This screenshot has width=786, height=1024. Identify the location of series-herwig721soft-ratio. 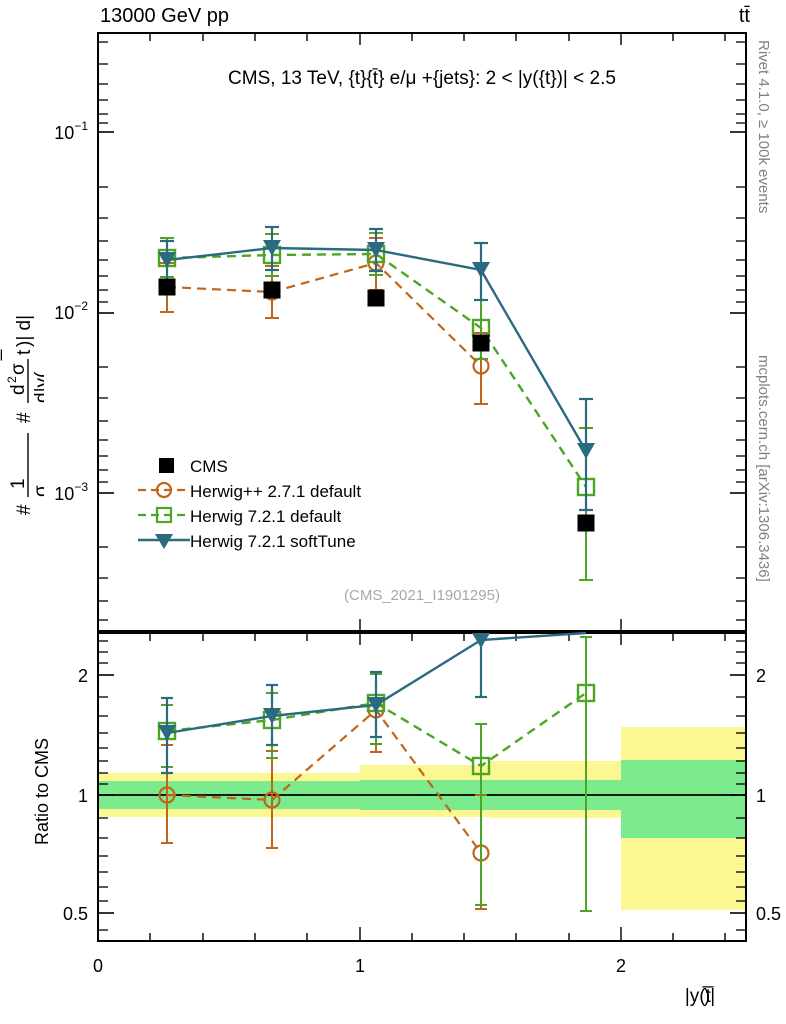
(372, 703).